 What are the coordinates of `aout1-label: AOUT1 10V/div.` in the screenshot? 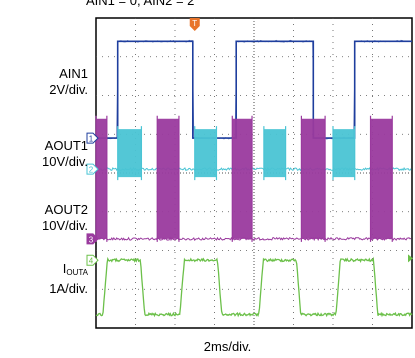 It's located at (64, 153).